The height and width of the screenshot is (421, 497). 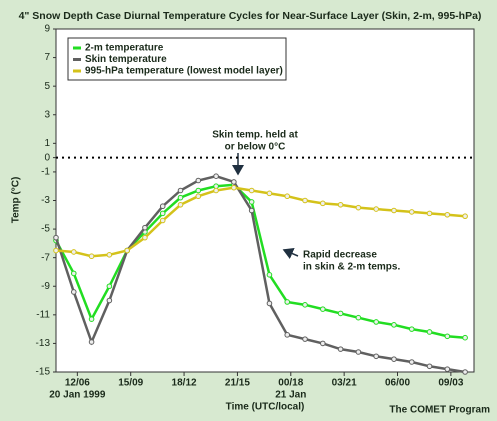 I want to click on x-tick-label: 12/06, so click(x=77, y=383).